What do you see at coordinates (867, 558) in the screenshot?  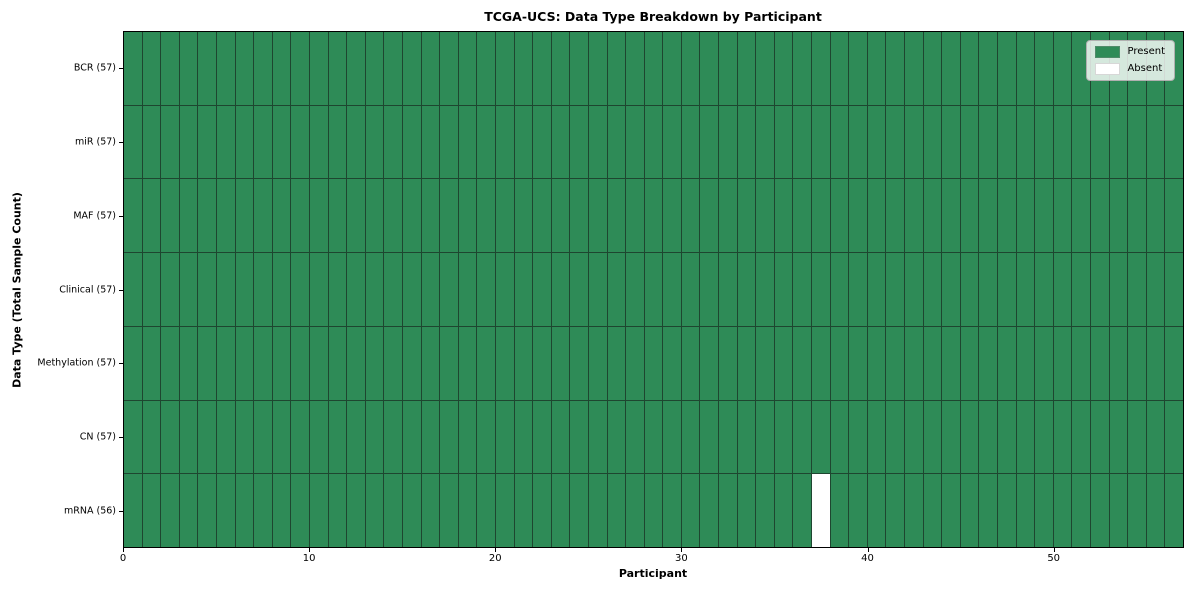 I see `x-tick-label: 40` at bounding box center [867, 558].